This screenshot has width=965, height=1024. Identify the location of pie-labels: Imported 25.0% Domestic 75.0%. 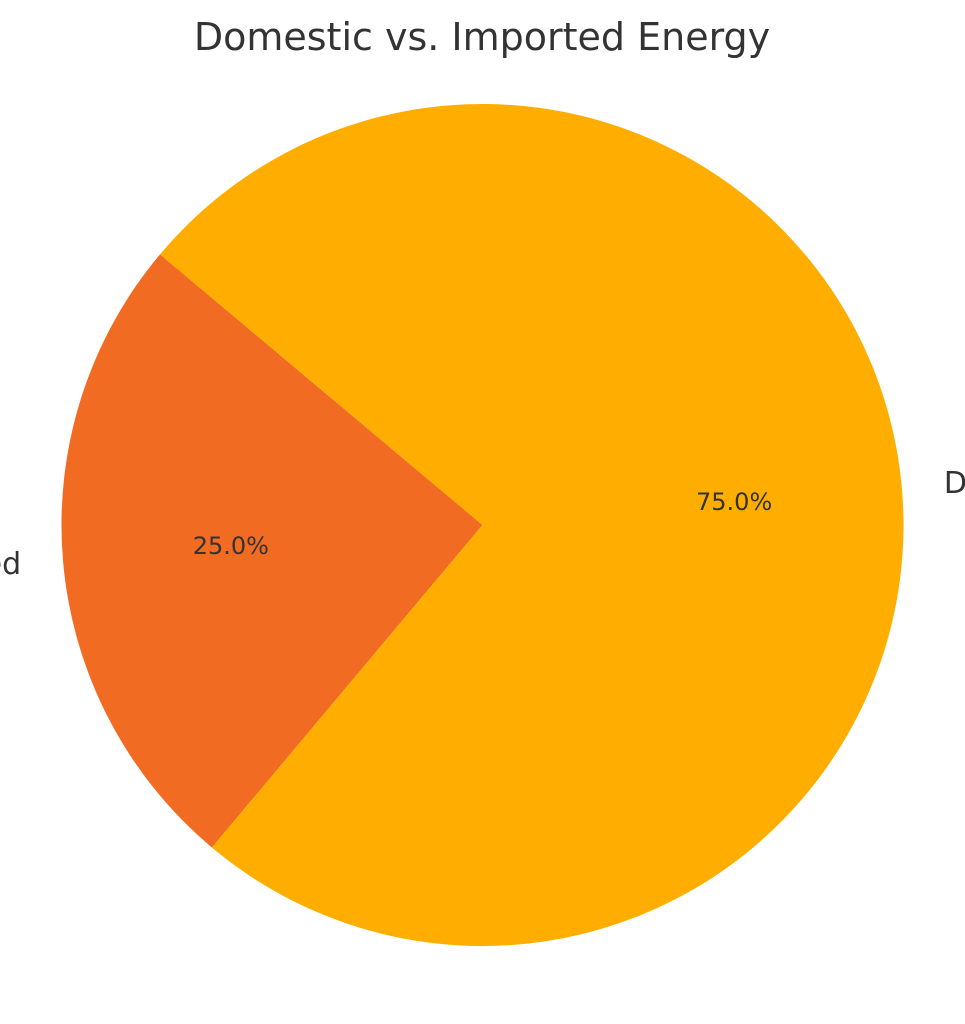
(482, 524).